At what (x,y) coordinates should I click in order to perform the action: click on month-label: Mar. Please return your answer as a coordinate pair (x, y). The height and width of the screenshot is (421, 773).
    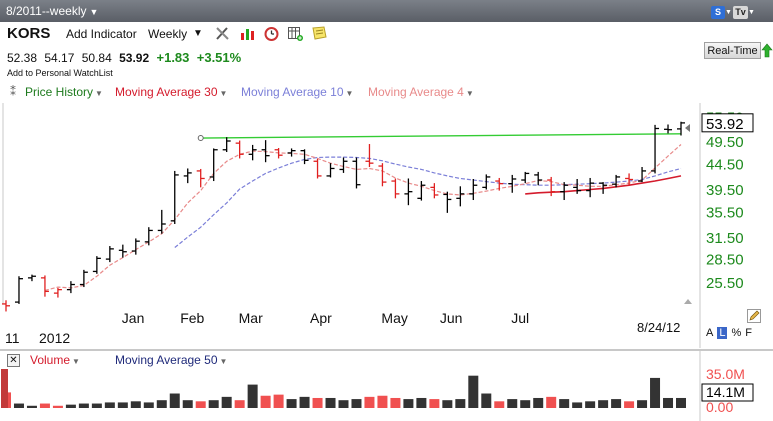
    Looking at the image, I should click on (251, 318).